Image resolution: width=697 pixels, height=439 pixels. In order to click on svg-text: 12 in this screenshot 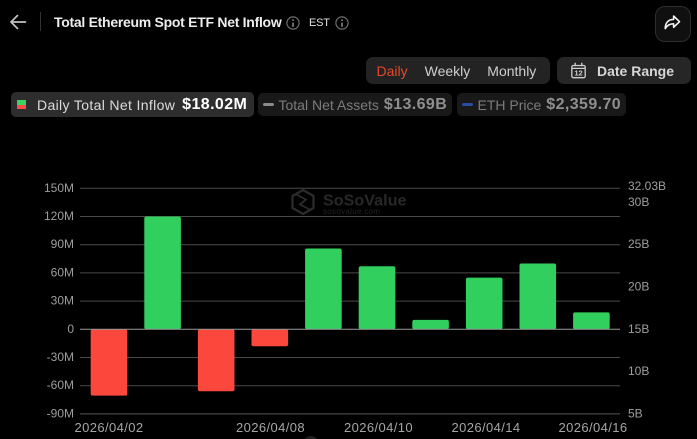, I will do `click(578, 72)`.